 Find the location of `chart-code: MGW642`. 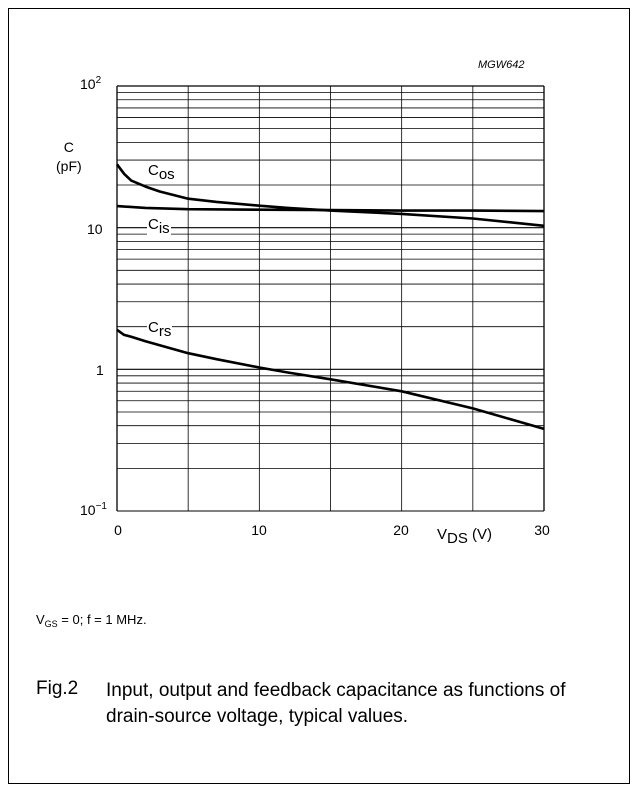

chart-code: MGW642 is located at coordinates (501, 65).